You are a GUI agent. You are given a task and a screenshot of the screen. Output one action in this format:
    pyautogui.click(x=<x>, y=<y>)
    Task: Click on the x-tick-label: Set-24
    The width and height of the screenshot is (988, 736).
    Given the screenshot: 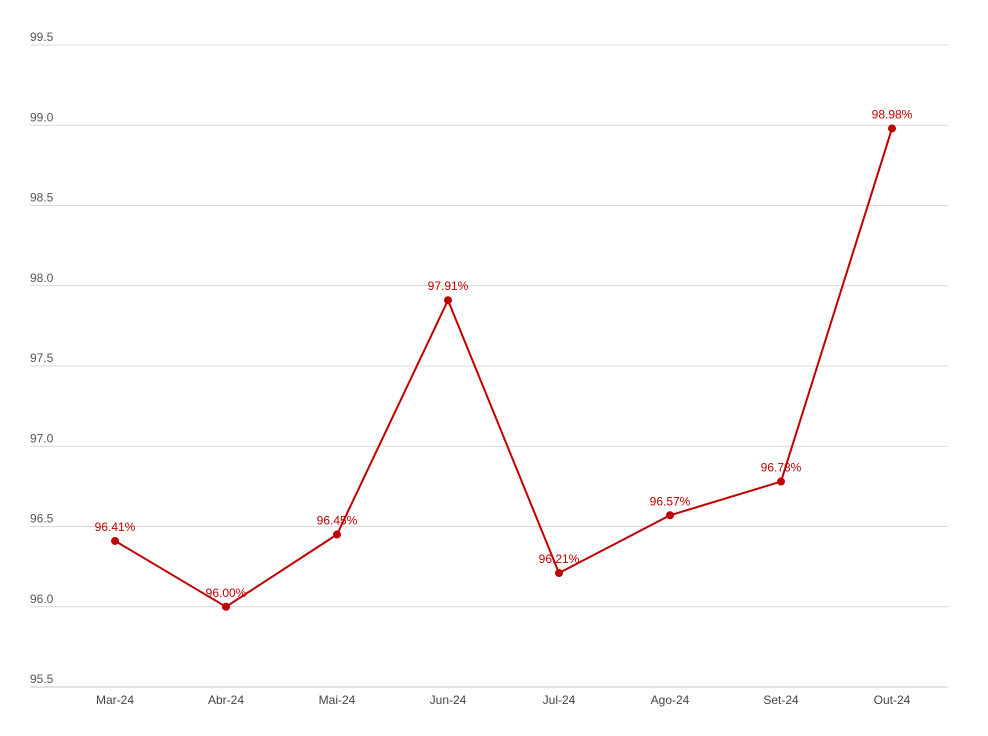 What is the action you would take?
    pyautogui.click(x=781, y=700)
    